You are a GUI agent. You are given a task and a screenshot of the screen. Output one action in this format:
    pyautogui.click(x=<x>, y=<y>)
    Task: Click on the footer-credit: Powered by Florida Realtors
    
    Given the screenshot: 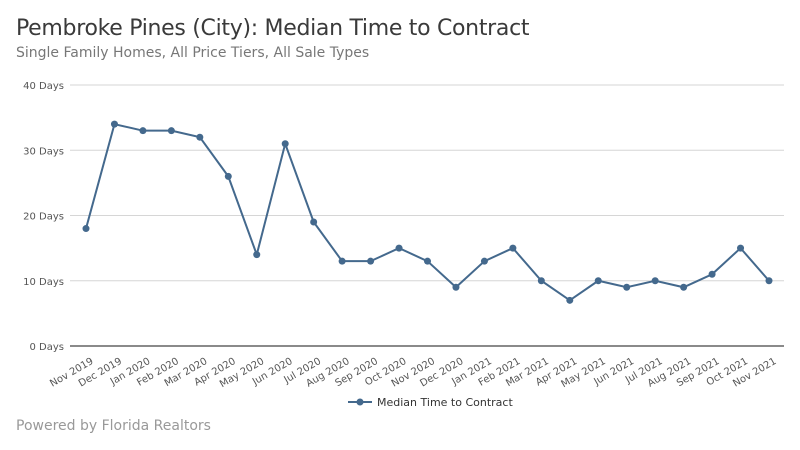 What is the action you would take?
    pyautogui.click(x=113, y=426)
    